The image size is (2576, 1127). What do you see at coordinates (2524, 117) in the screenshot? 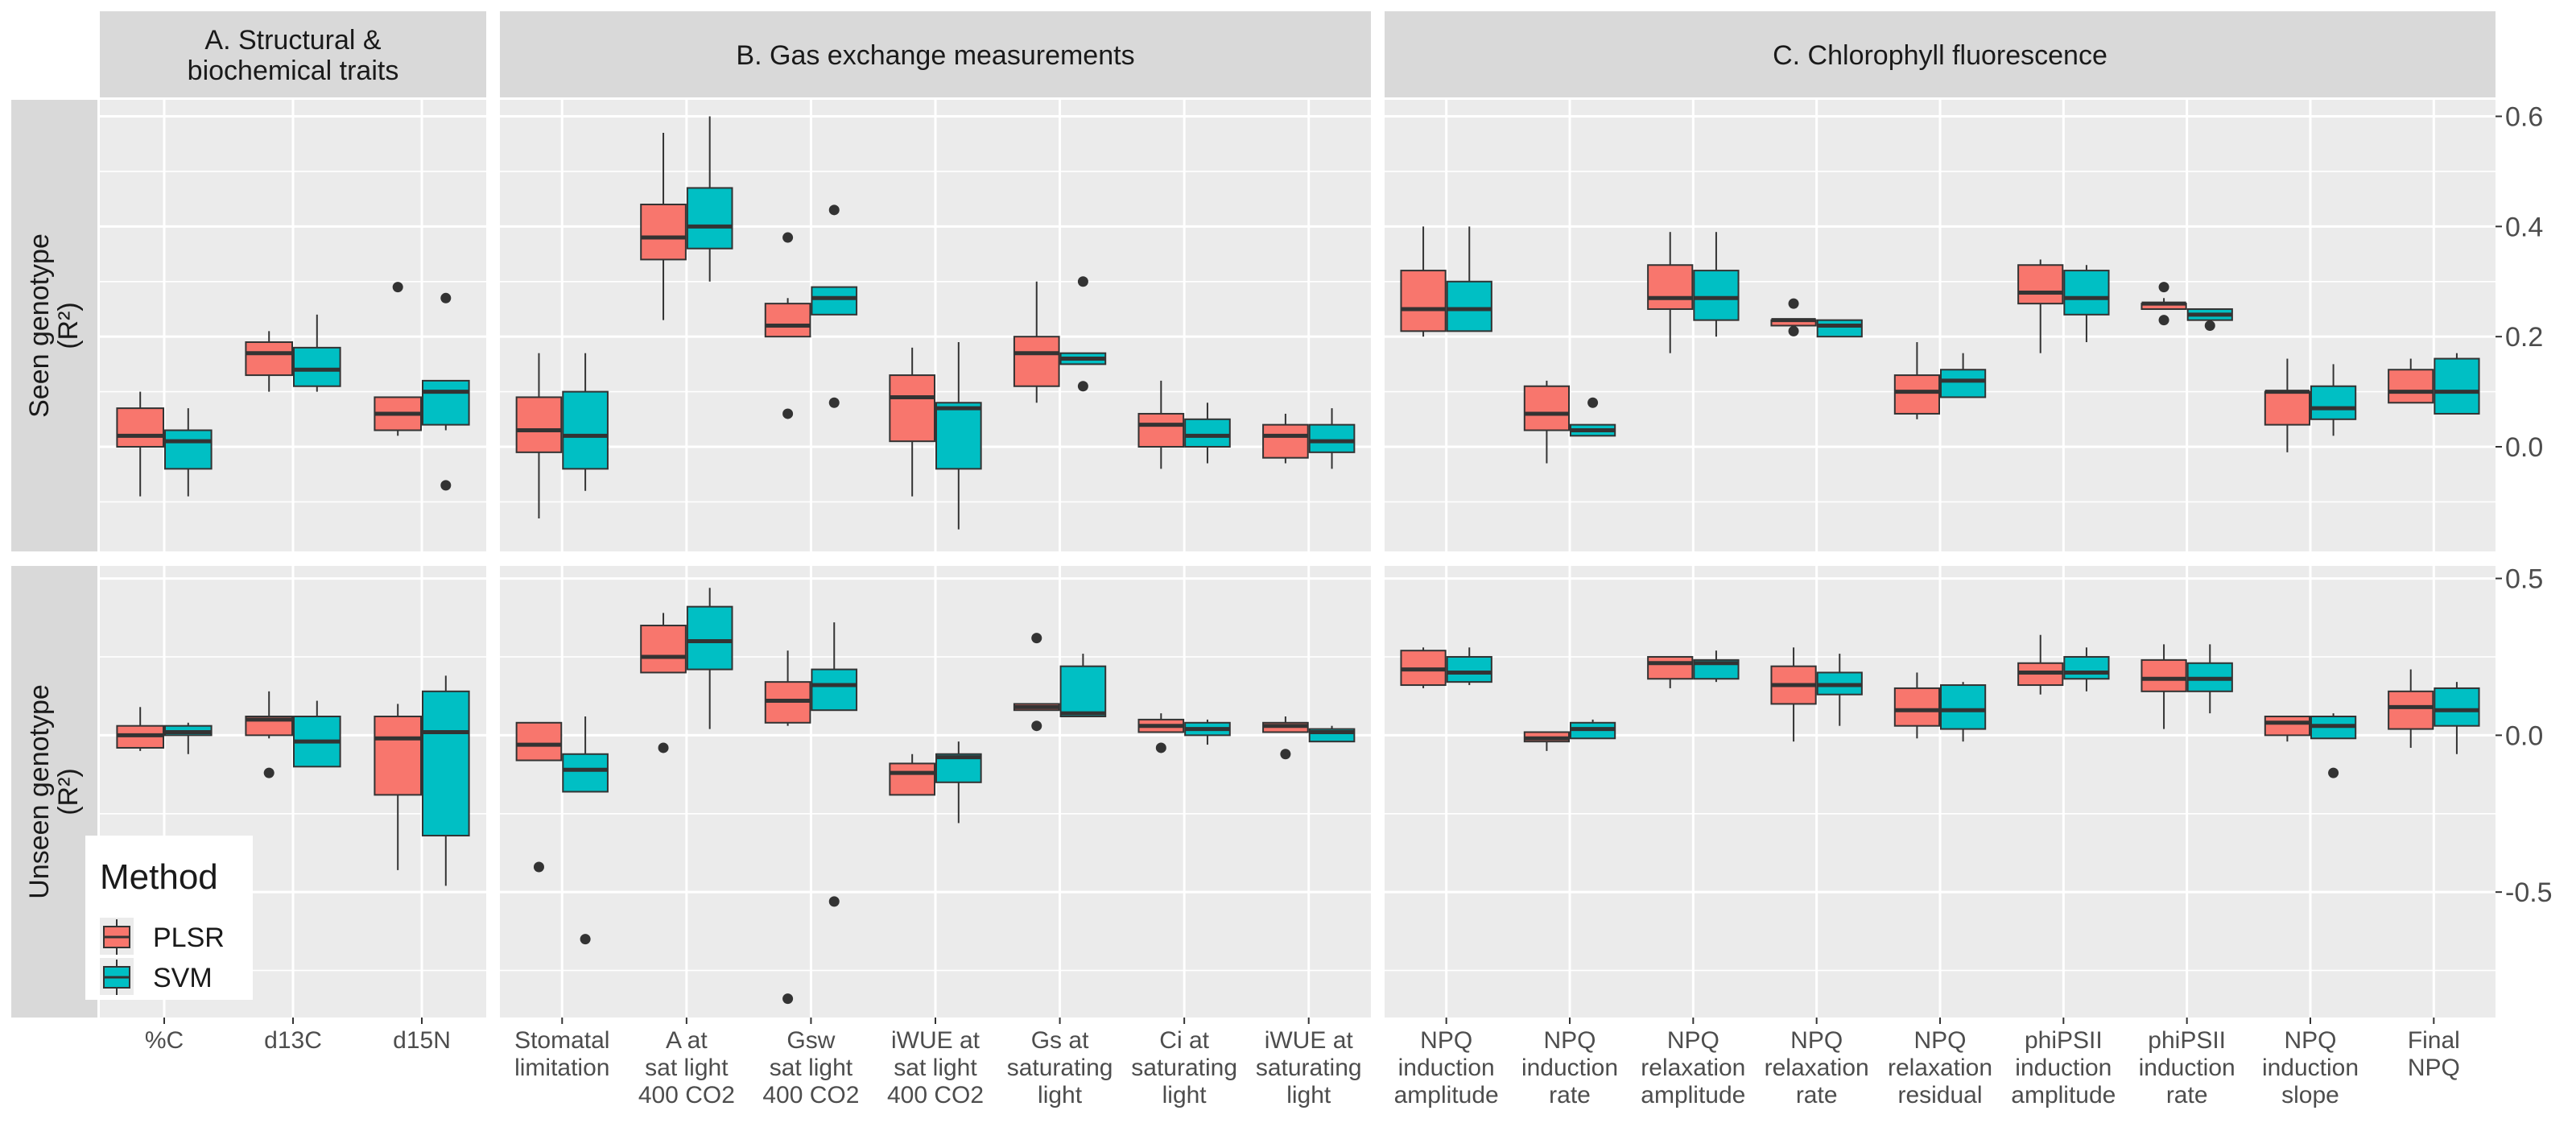
I see `y-tick-label: 0.6` at bounding box center [2524, 117].